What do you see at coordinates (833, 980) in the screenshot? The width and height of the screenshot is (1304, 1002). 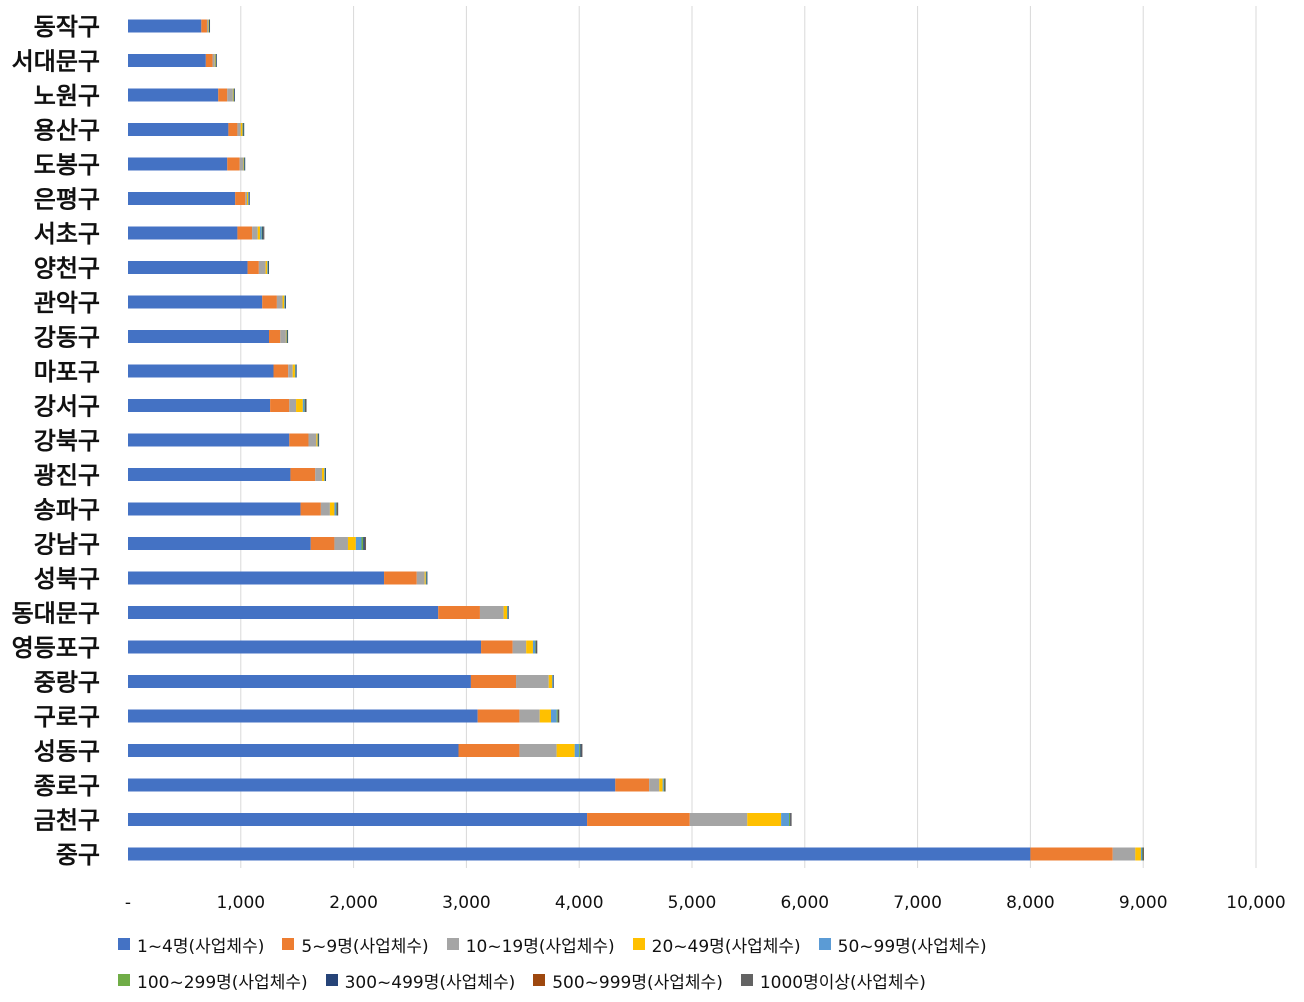 I see `legend-item: 1000명이상(사업체수)` at bounding box center [833, 980].